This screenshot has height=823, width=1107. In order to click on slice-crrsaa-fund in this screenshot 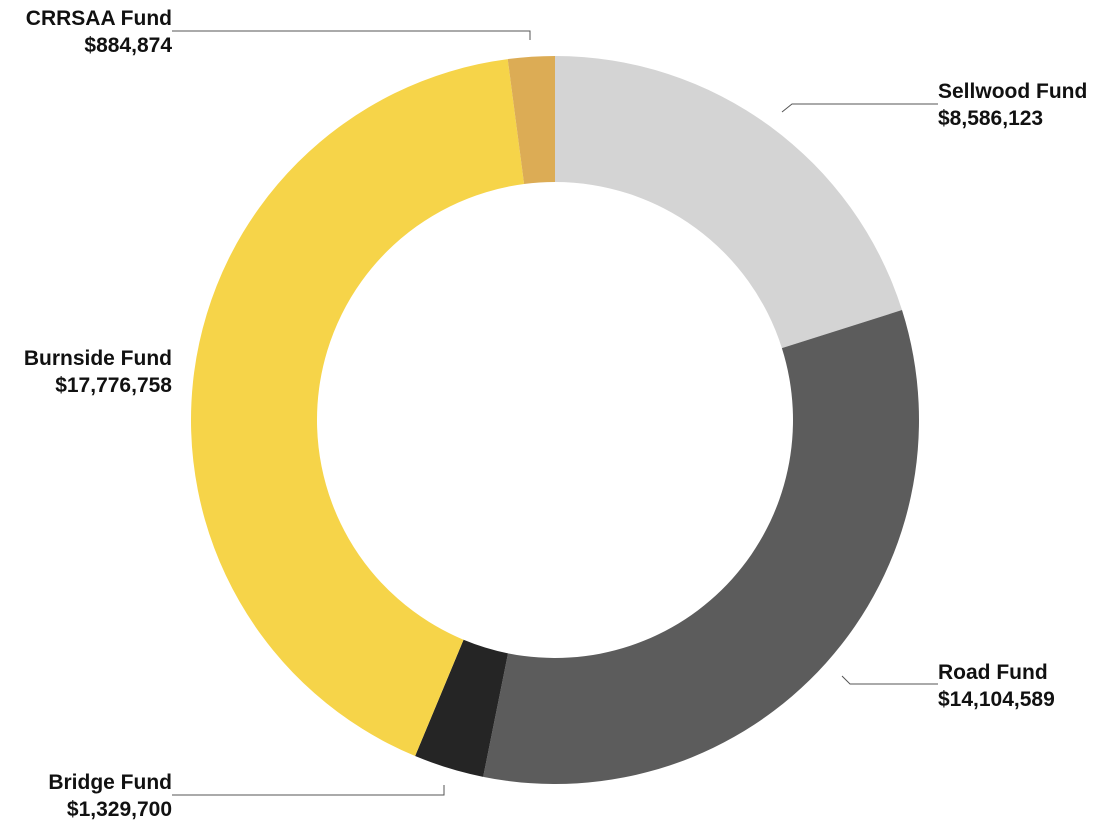, I will do `click(531, 120)`.